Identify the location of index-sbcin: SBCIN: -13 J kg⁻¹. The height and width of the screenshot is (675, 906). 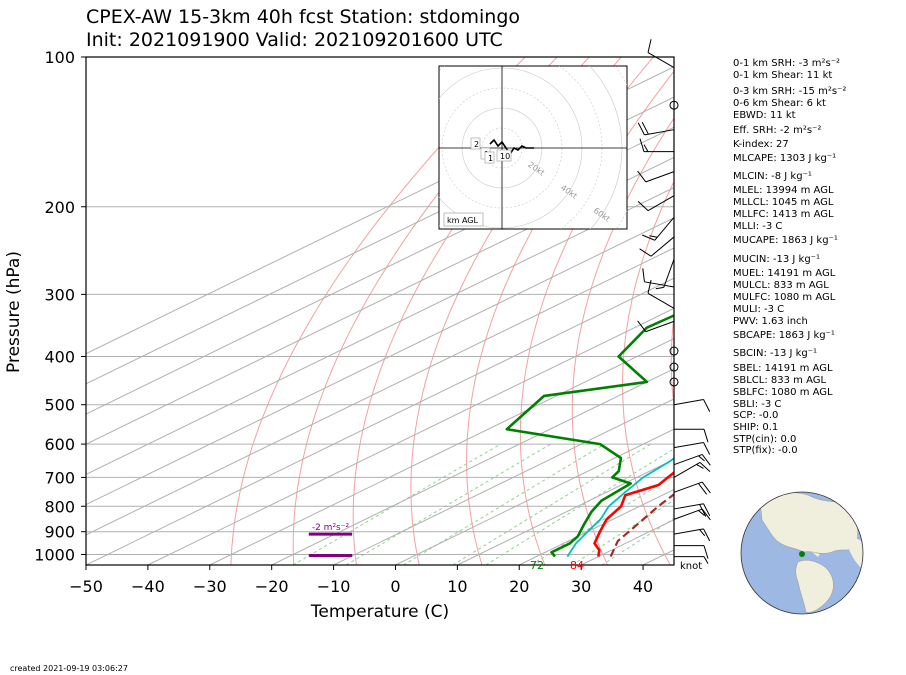
(775, 353).